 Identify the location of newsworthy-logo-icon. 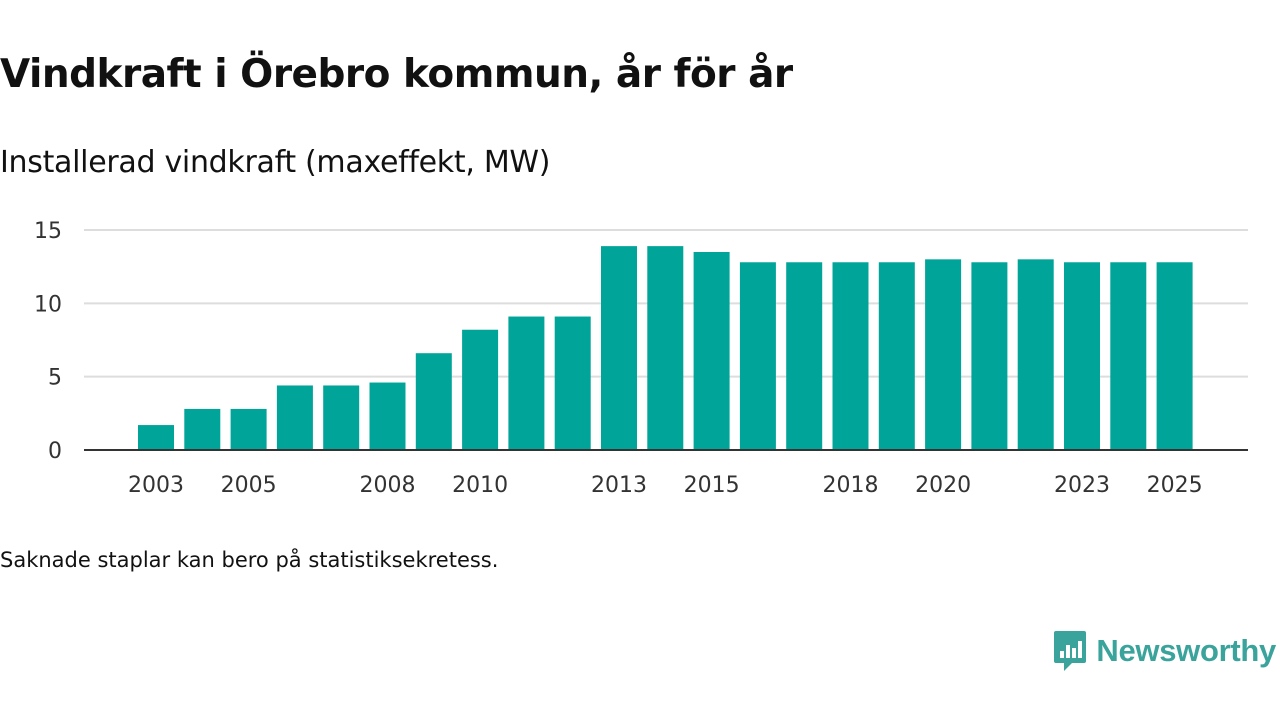
(1070, 651).